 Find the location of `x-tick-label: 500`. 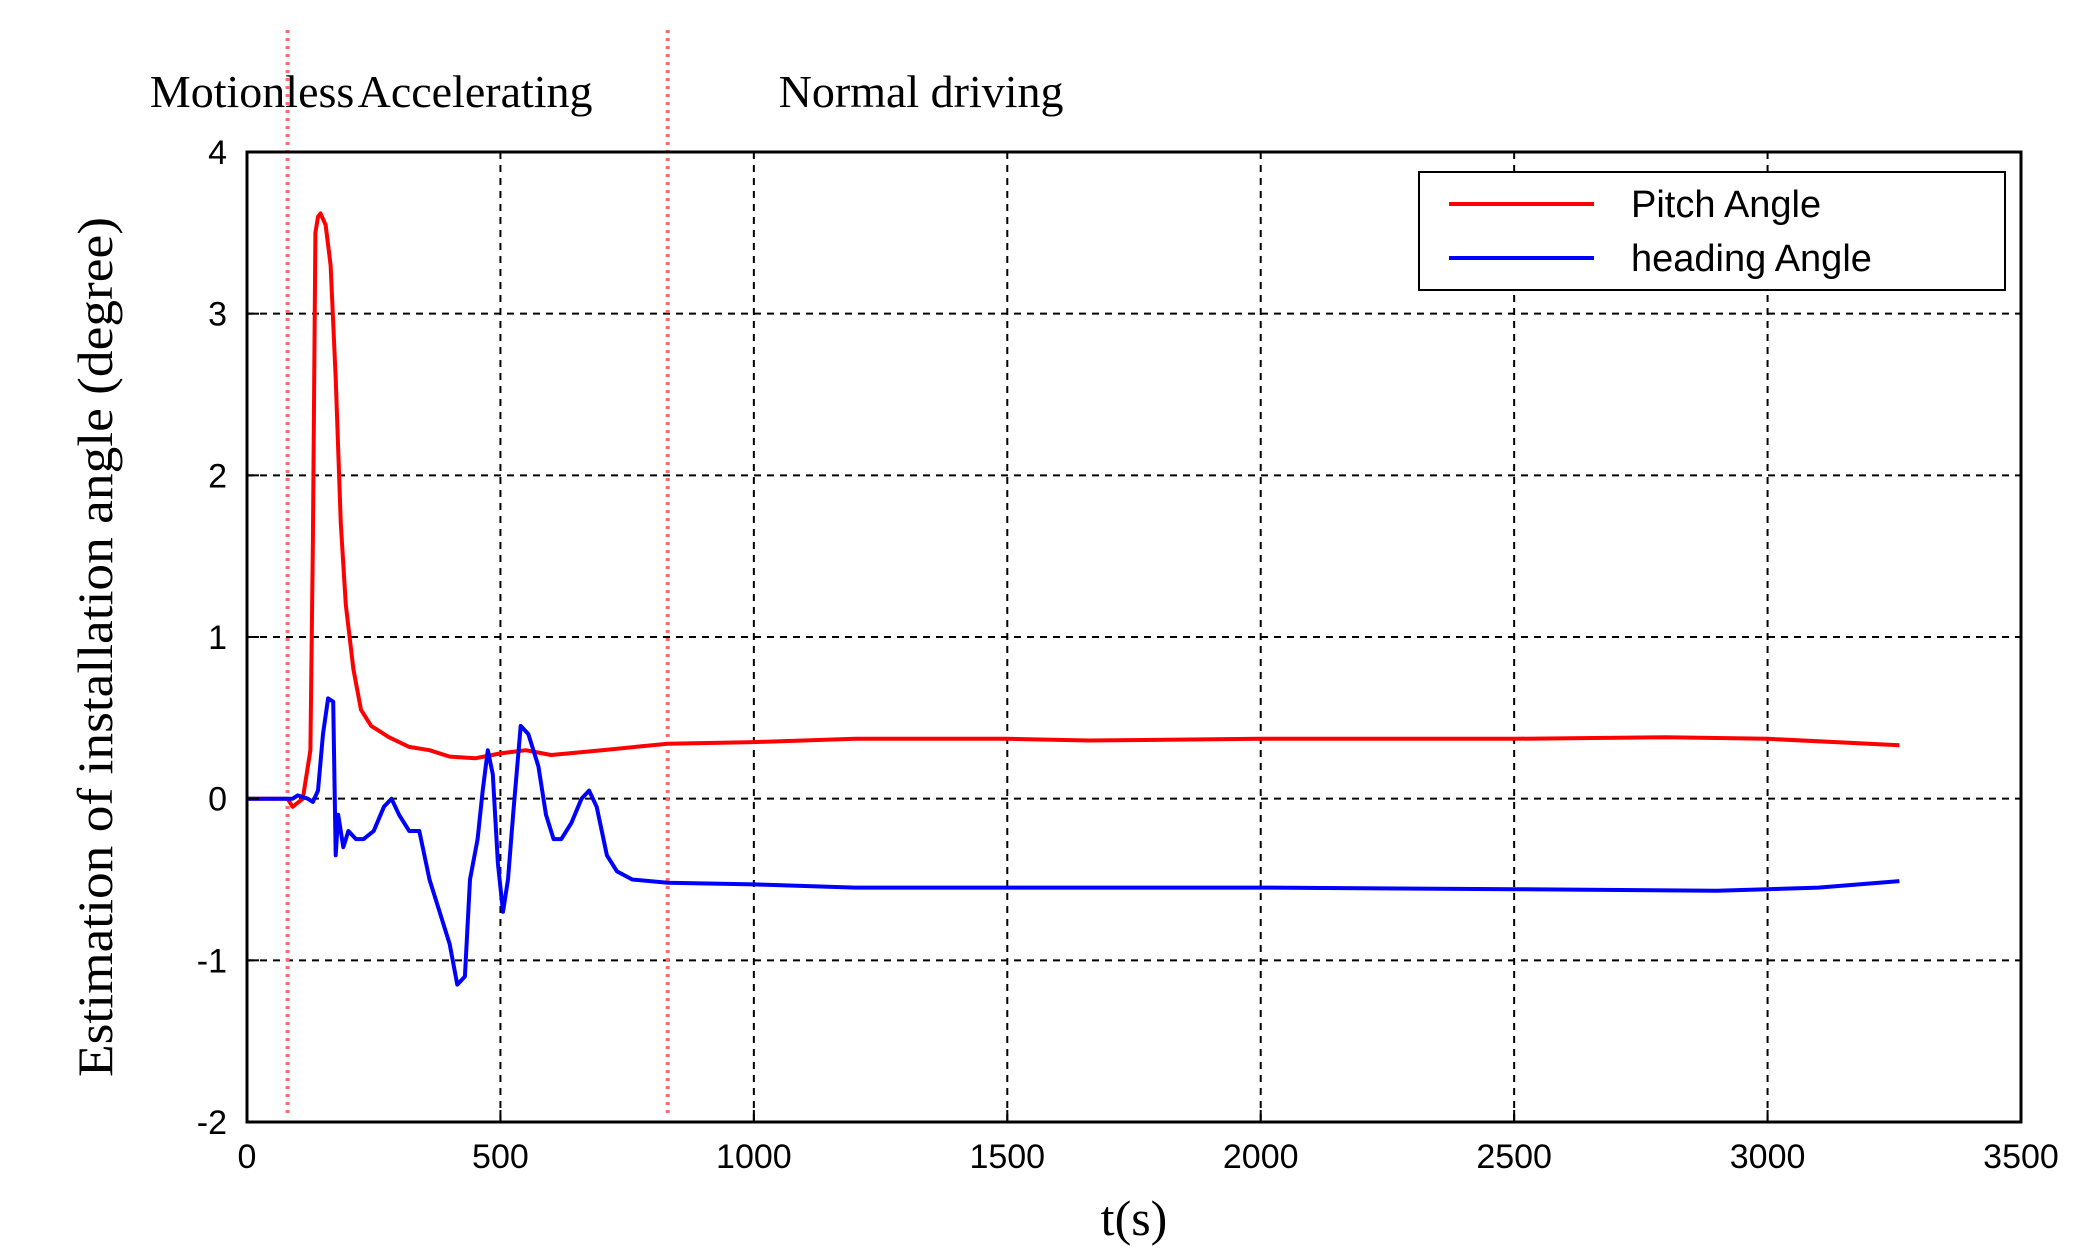

x-tick-label: 500 is located at coordinates (500, 1157).